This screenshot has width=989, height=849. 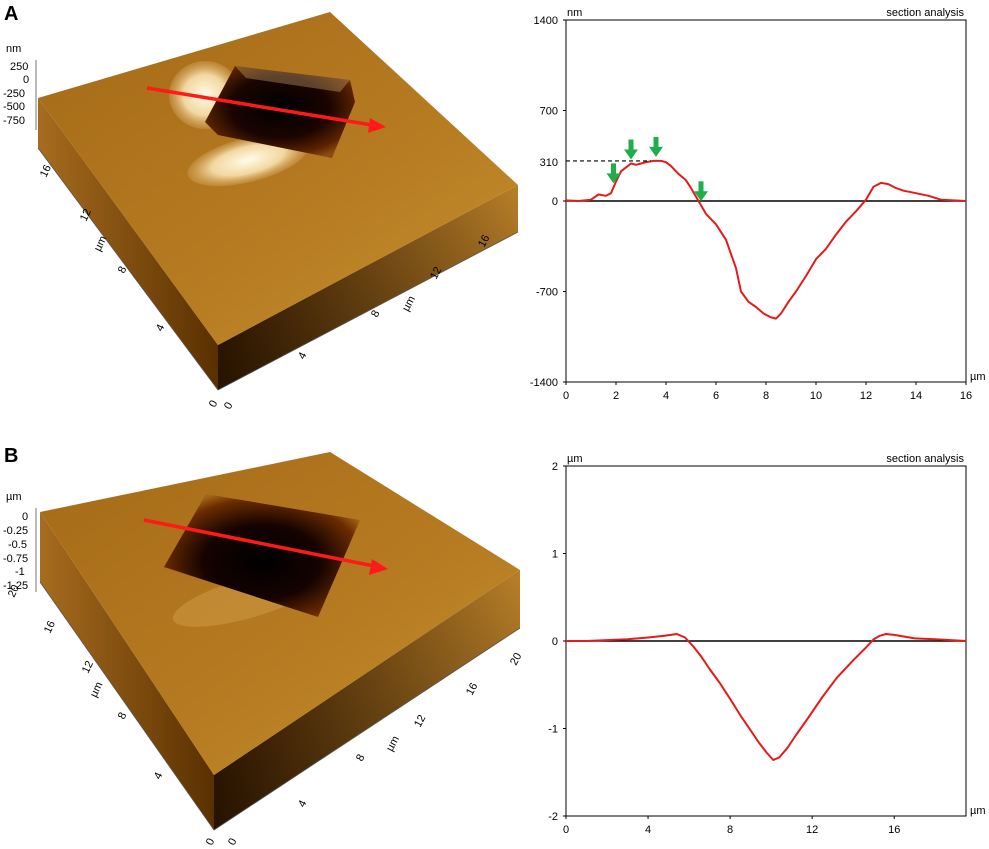 What do you see at coordinates (127, 671) in the screenshot?
I see `afm-b-left-face` at bounding box center [127, 671].